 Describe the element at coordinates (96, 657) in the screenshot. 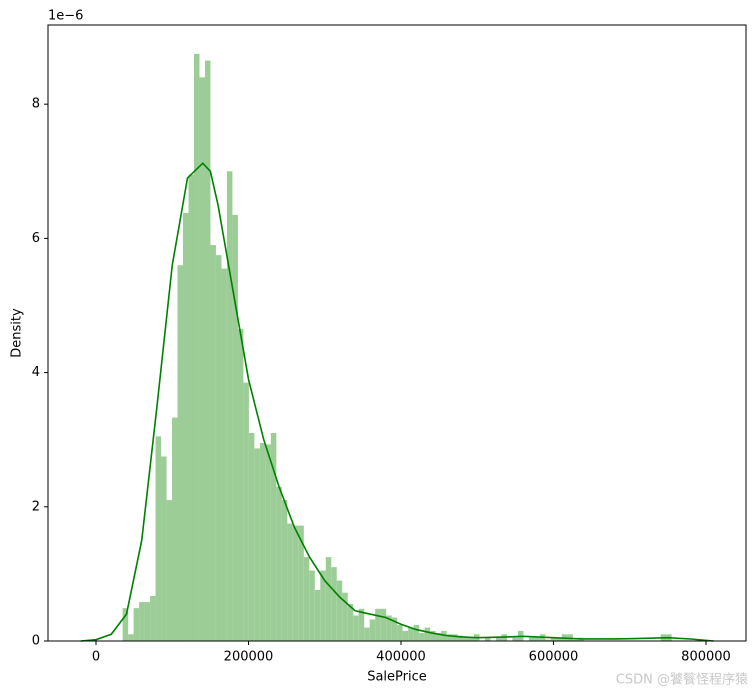

I see `x-tick-label: 0` at that location.